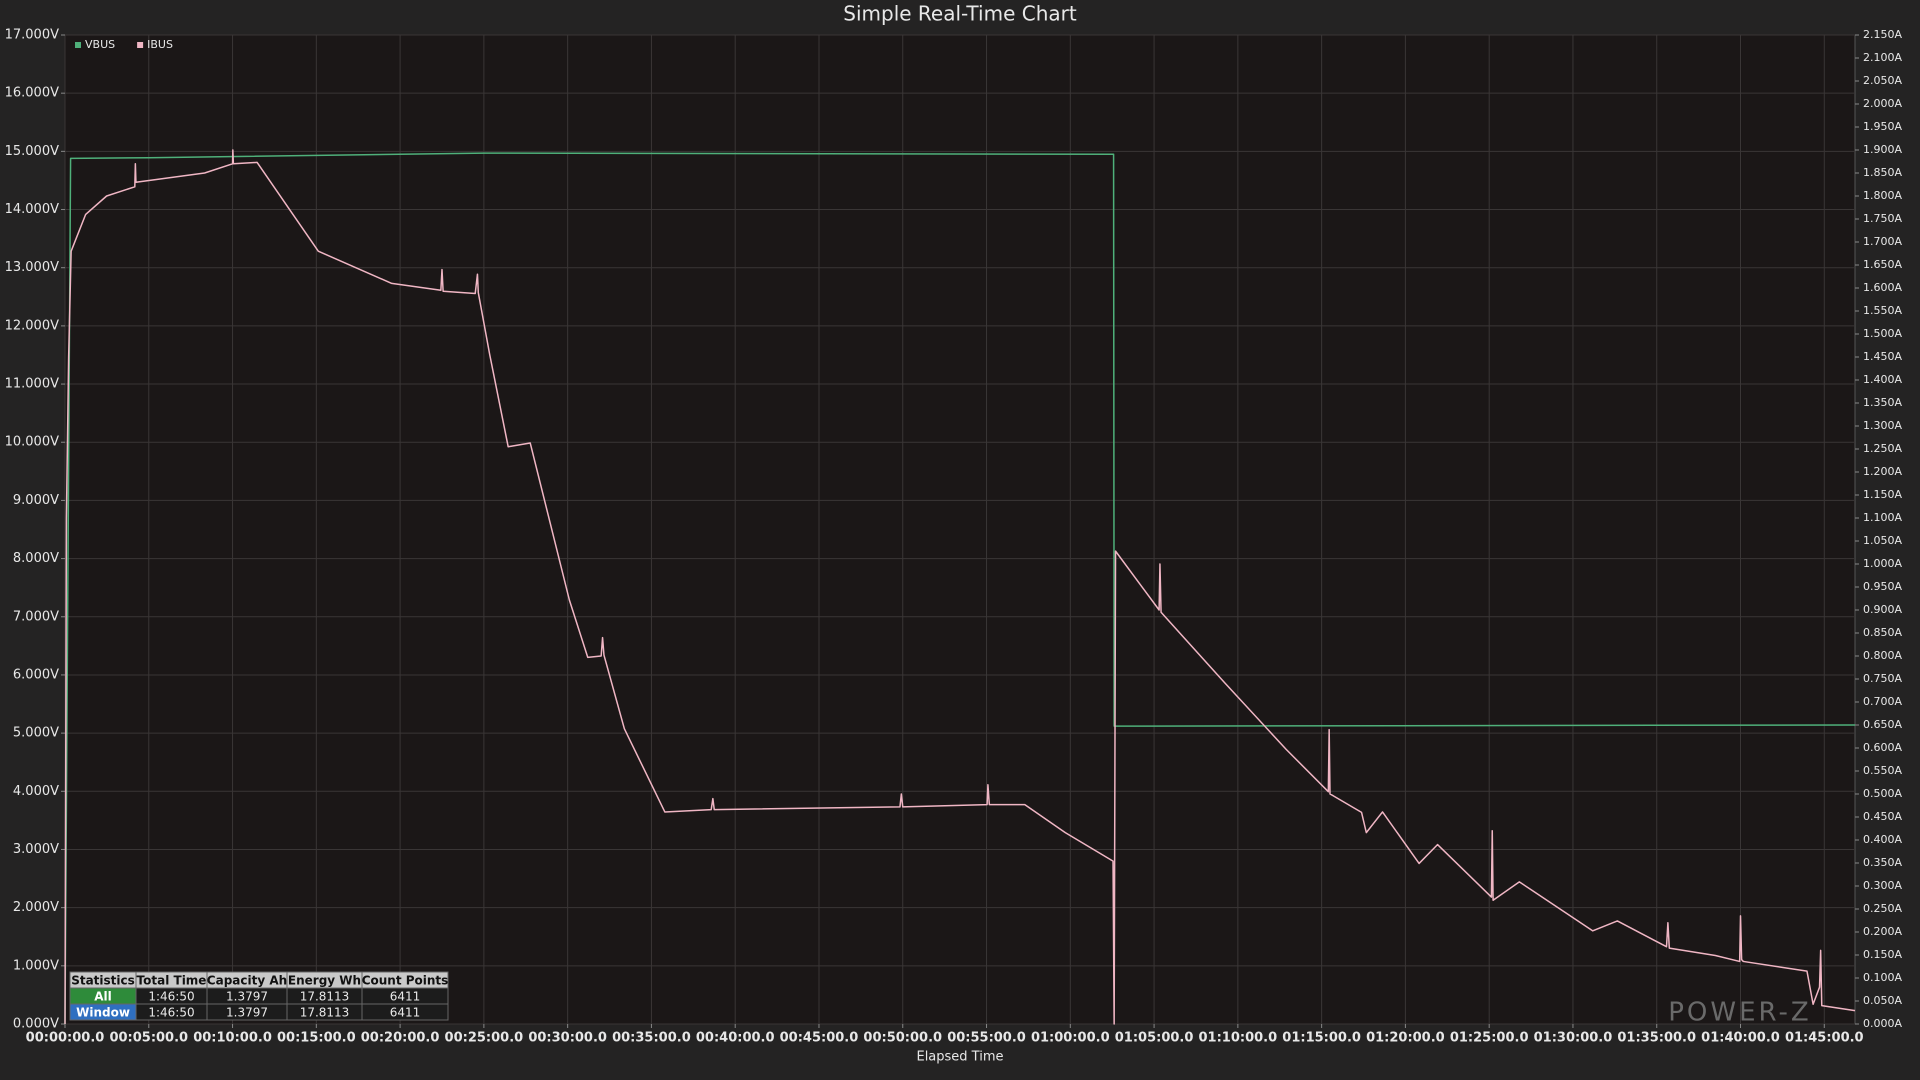 The height and width of the screenshot is (1080, 1920). What do you see at coordinates (32, 325) in the screenshot?
I see `y-tick-label: 12.000V` at bounding box center [32, 325].